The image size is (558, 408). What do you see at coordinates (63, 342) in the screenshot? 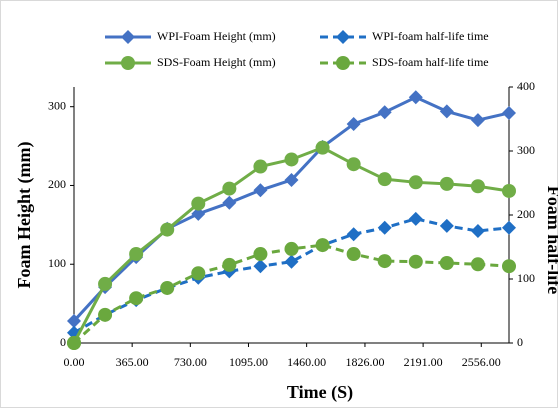
I see `y-tick-label: 0` at bounding box center [63, 342].